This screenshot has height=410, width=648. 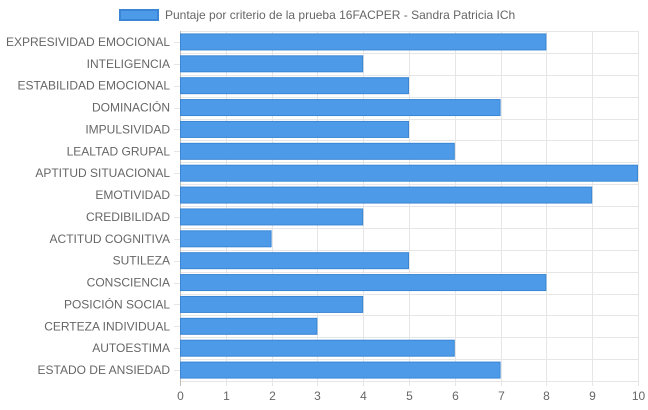 I want to click on category-label: DOMINACIÓN, so click(x=131, y=107).